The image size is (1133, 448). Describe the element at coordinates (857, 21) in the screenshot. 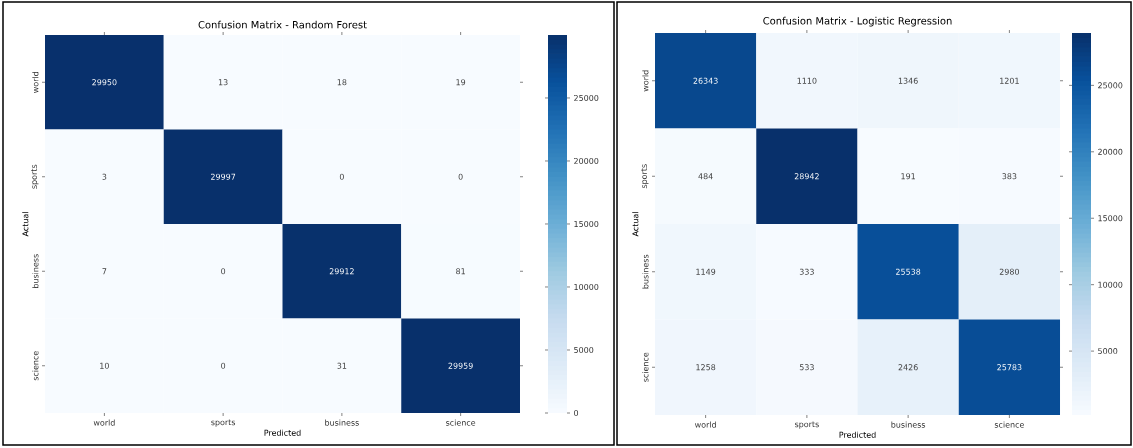

I see `chart-title: Confusion Matrix - Logistic Regression` at that location.